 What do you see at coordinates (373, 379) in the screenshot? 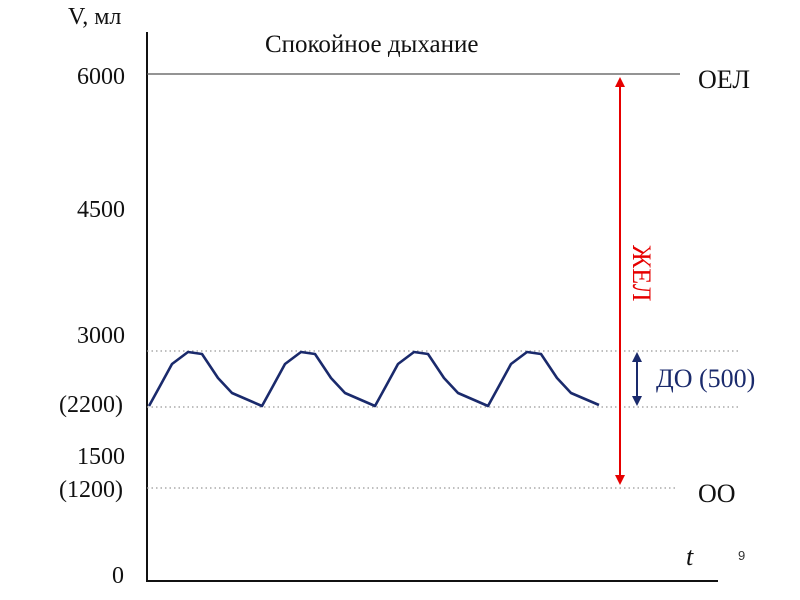
I see `breathing-curve` at bounding box center [373, 379].